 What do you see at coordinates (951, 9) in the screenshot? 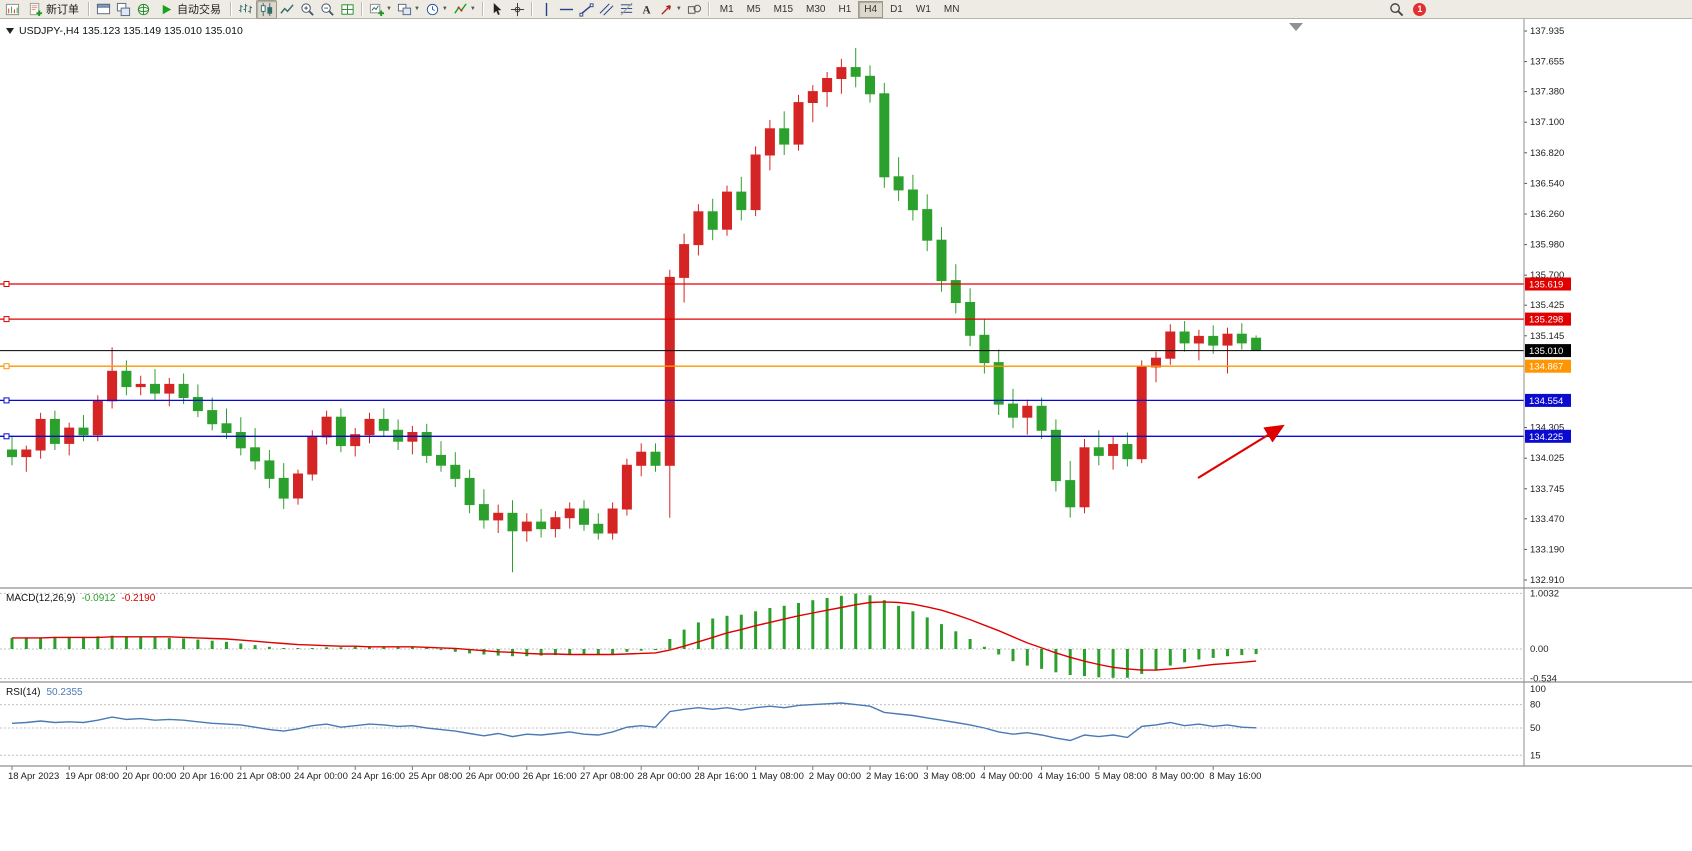
I see `timeframe-button-mn: MN` at bounding box center [951, 9].